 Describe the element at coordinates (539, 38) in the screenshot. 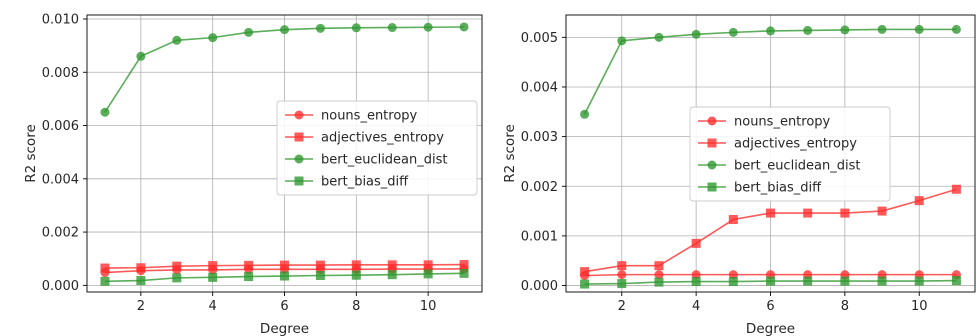

I see `y-tick-label: 0.005` at that location.